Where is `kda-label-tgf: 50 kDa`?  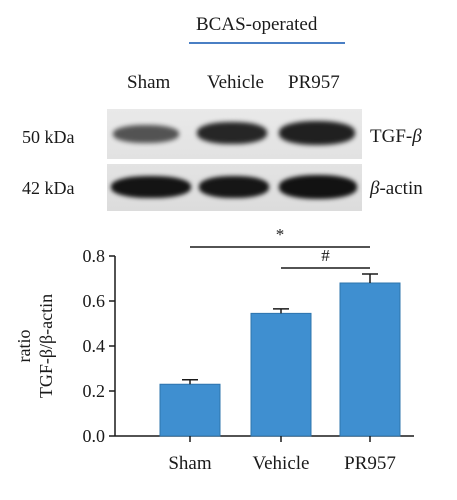
kda-label-tgf: 50 kDa is located at coordinates (48, 137).